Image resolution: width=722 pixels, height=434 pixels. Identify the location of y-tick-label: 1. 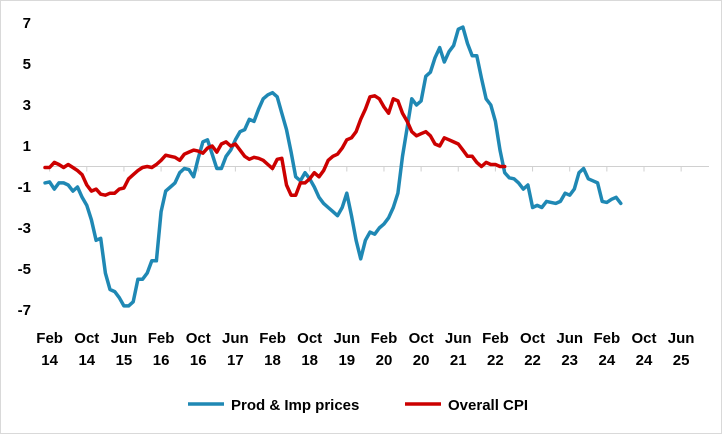
(27, 146).